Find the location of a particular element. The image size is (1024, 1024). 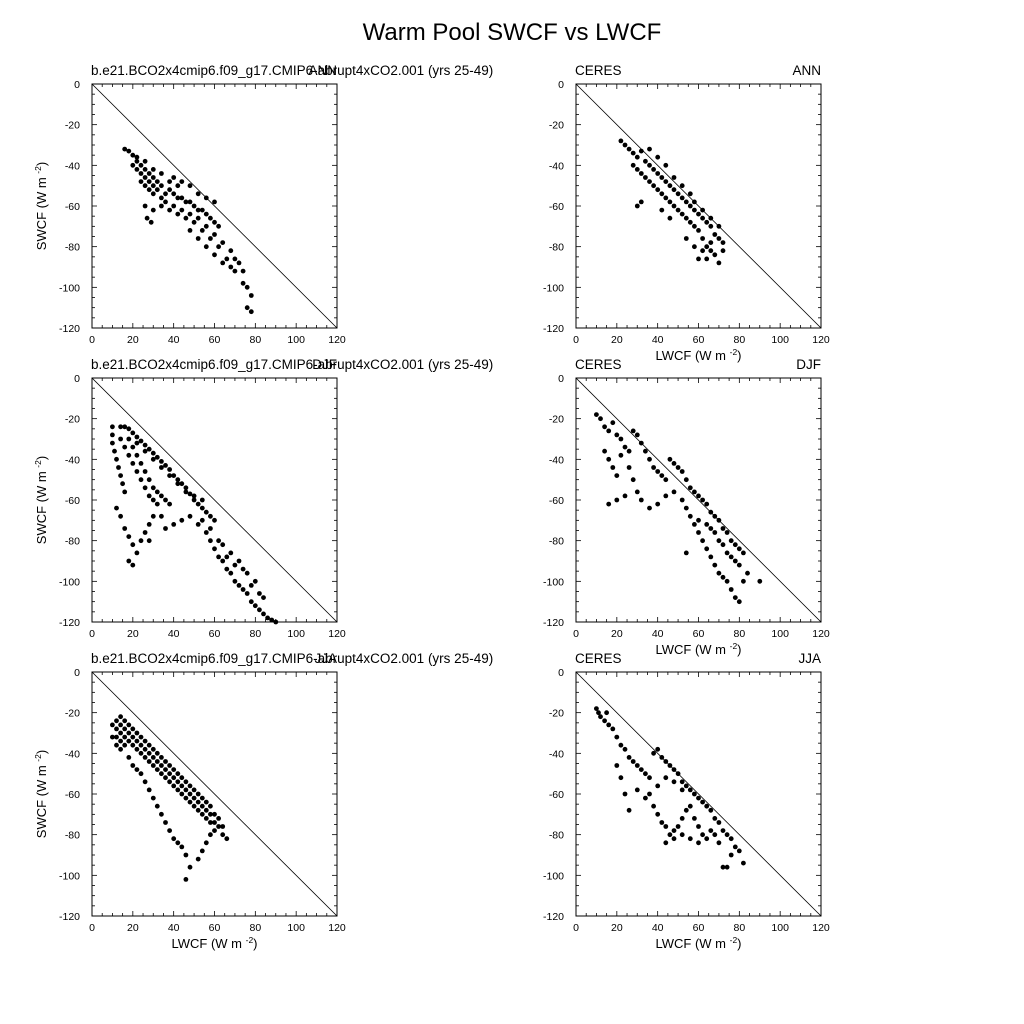

y-tick-label: -60 is located at coordinates (72, 501).